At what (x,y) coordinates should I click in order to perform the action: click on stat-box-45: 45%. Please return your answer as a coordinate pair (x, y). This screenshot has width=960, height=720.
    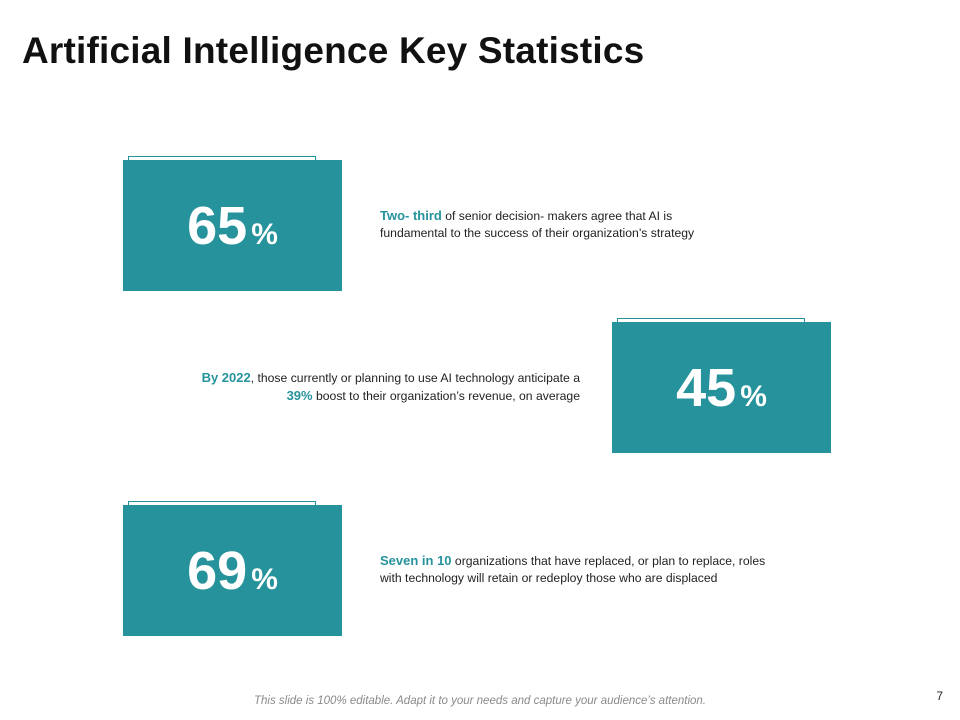
    Looking at the image, I should click on (721, 387).